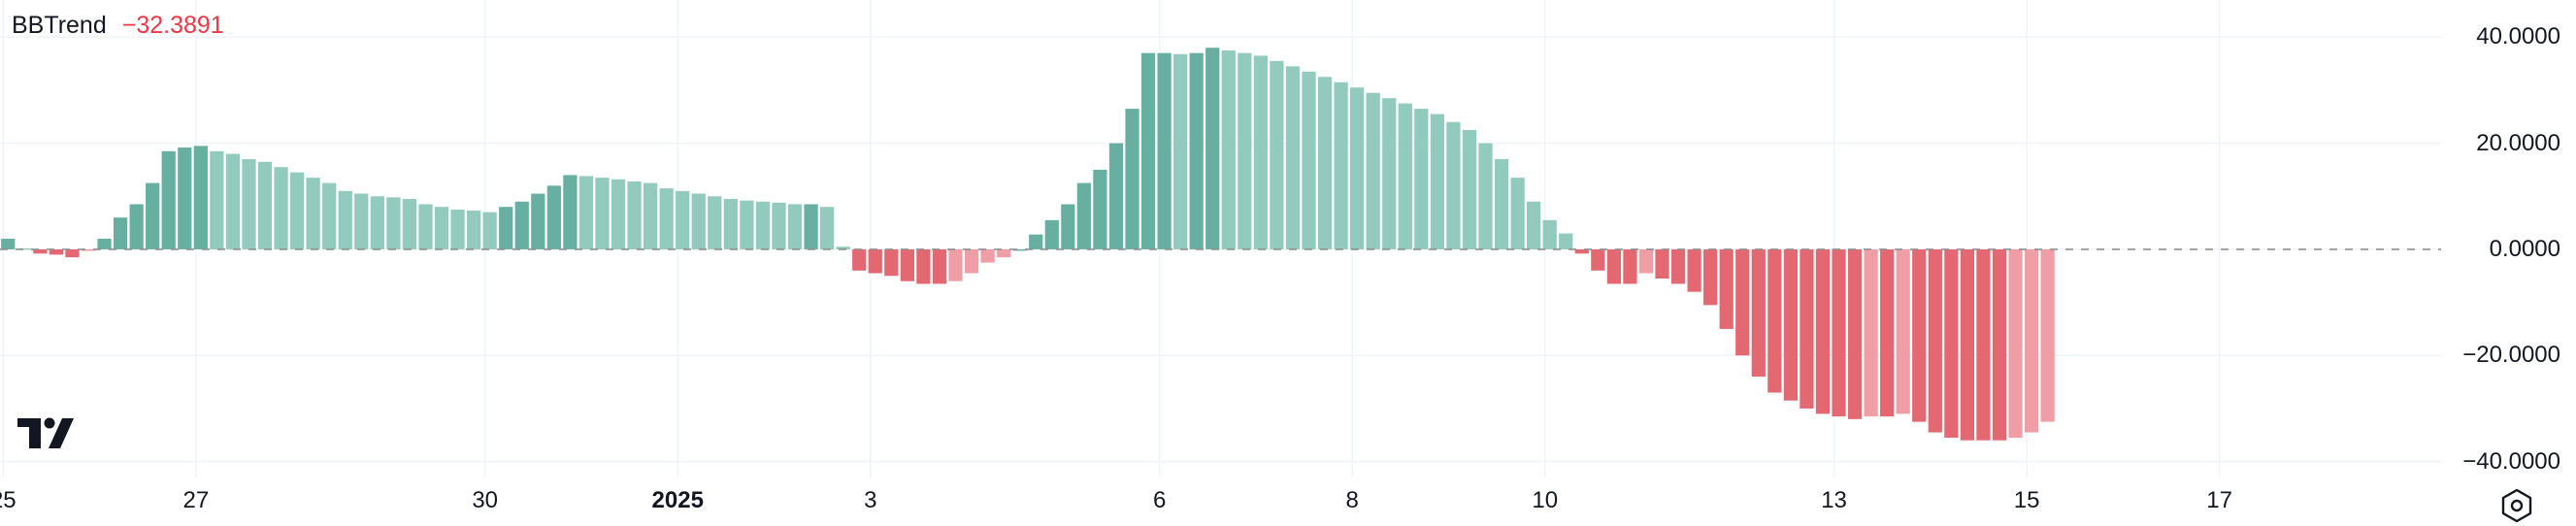 The width and height of the screenshot is (2576, 526). Describe the element at coordinates (2219, 500) in the screenshot. I see `x-tick-label: 17` at that location.